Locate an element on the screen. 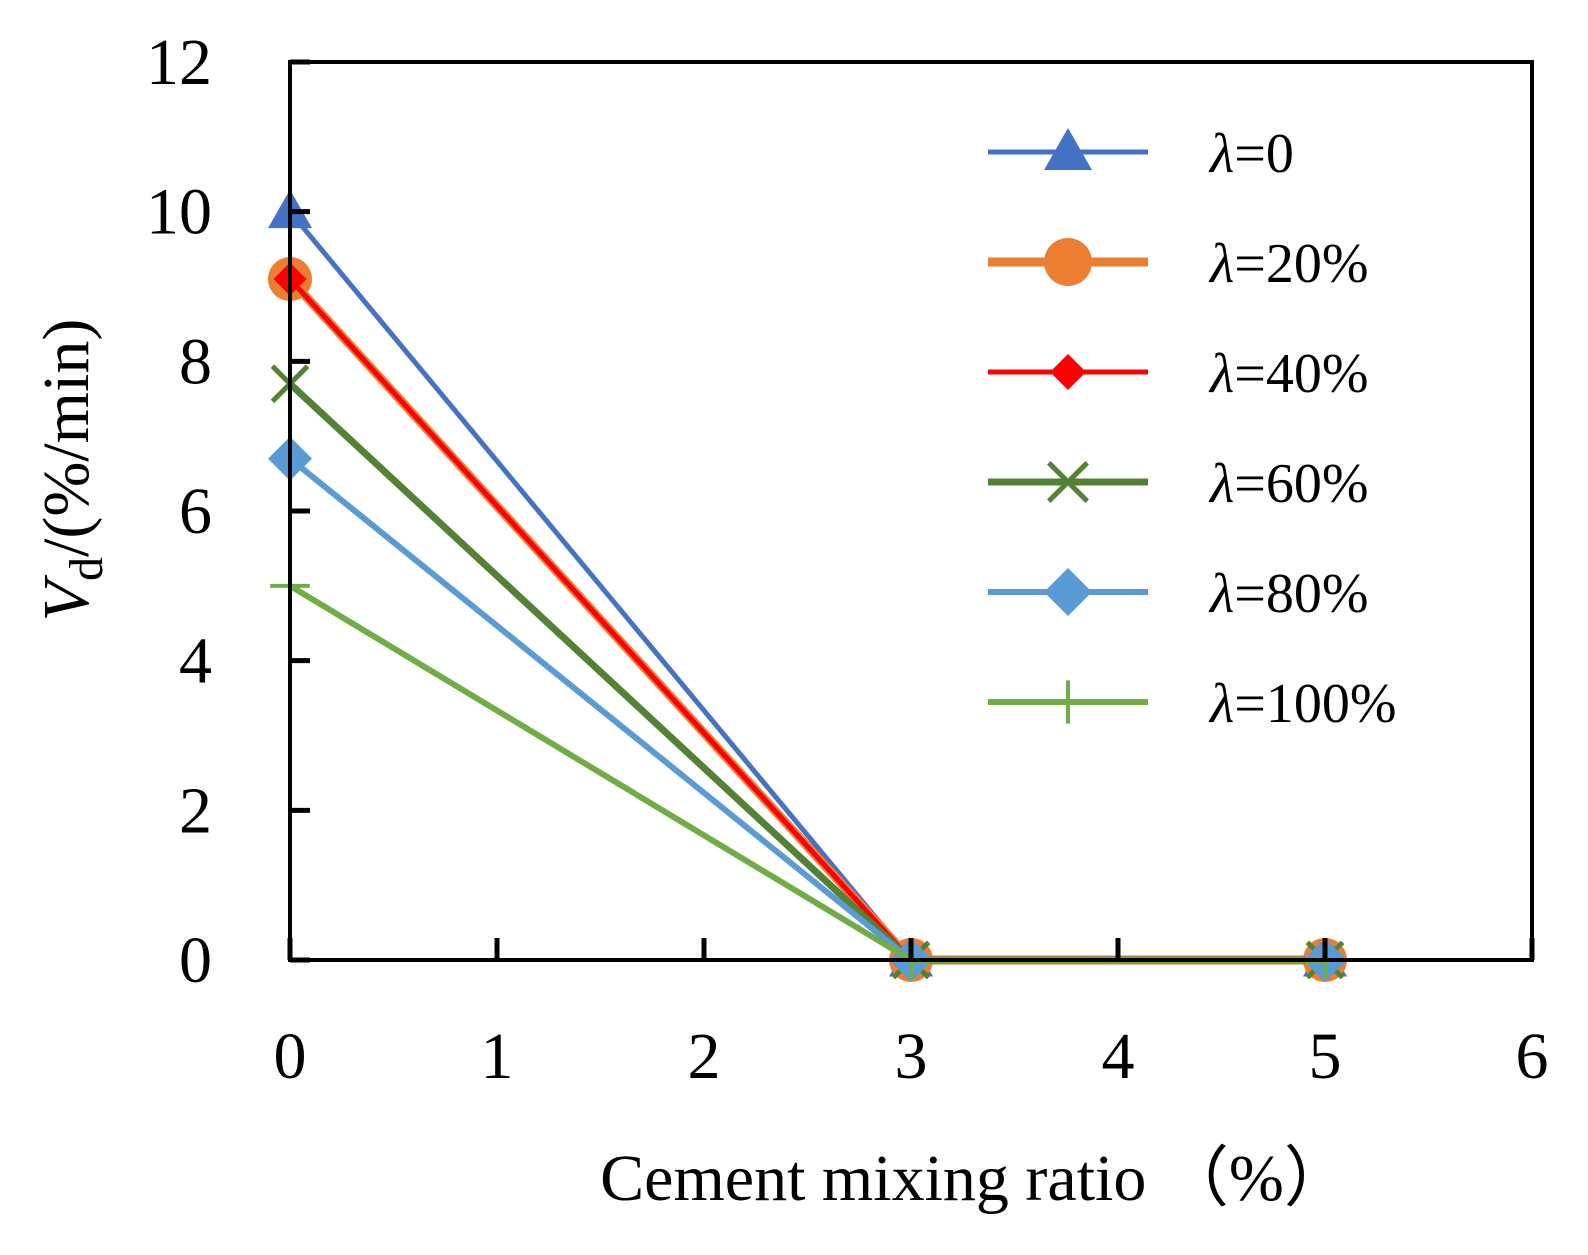  legend-label: λ=60% is located at coordinates (1288, 484).